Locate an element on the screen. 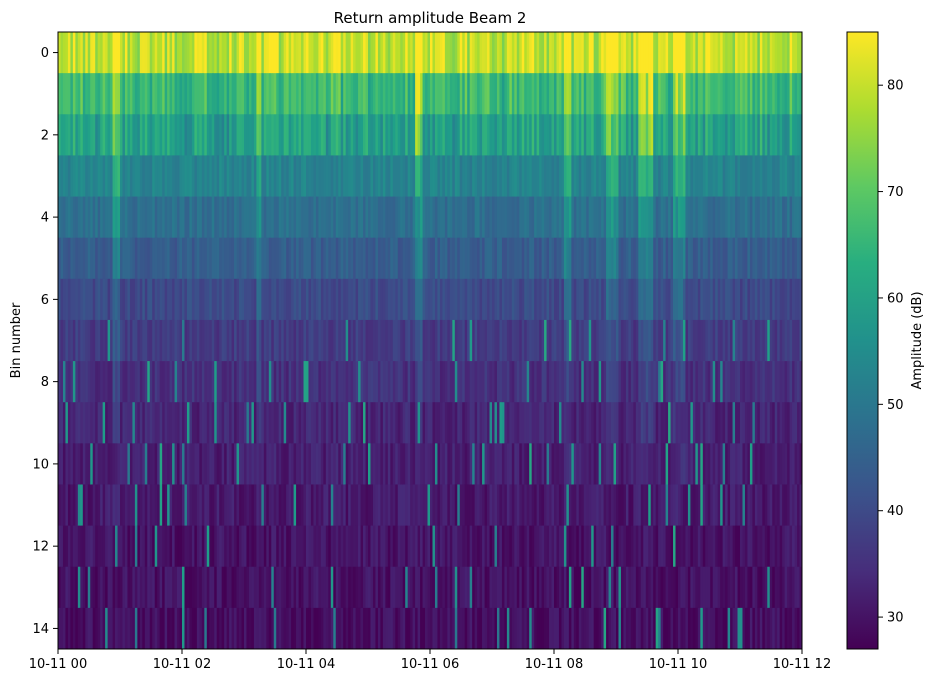  colorbar-tick-label: 40 is located at coordinates (895, 511).